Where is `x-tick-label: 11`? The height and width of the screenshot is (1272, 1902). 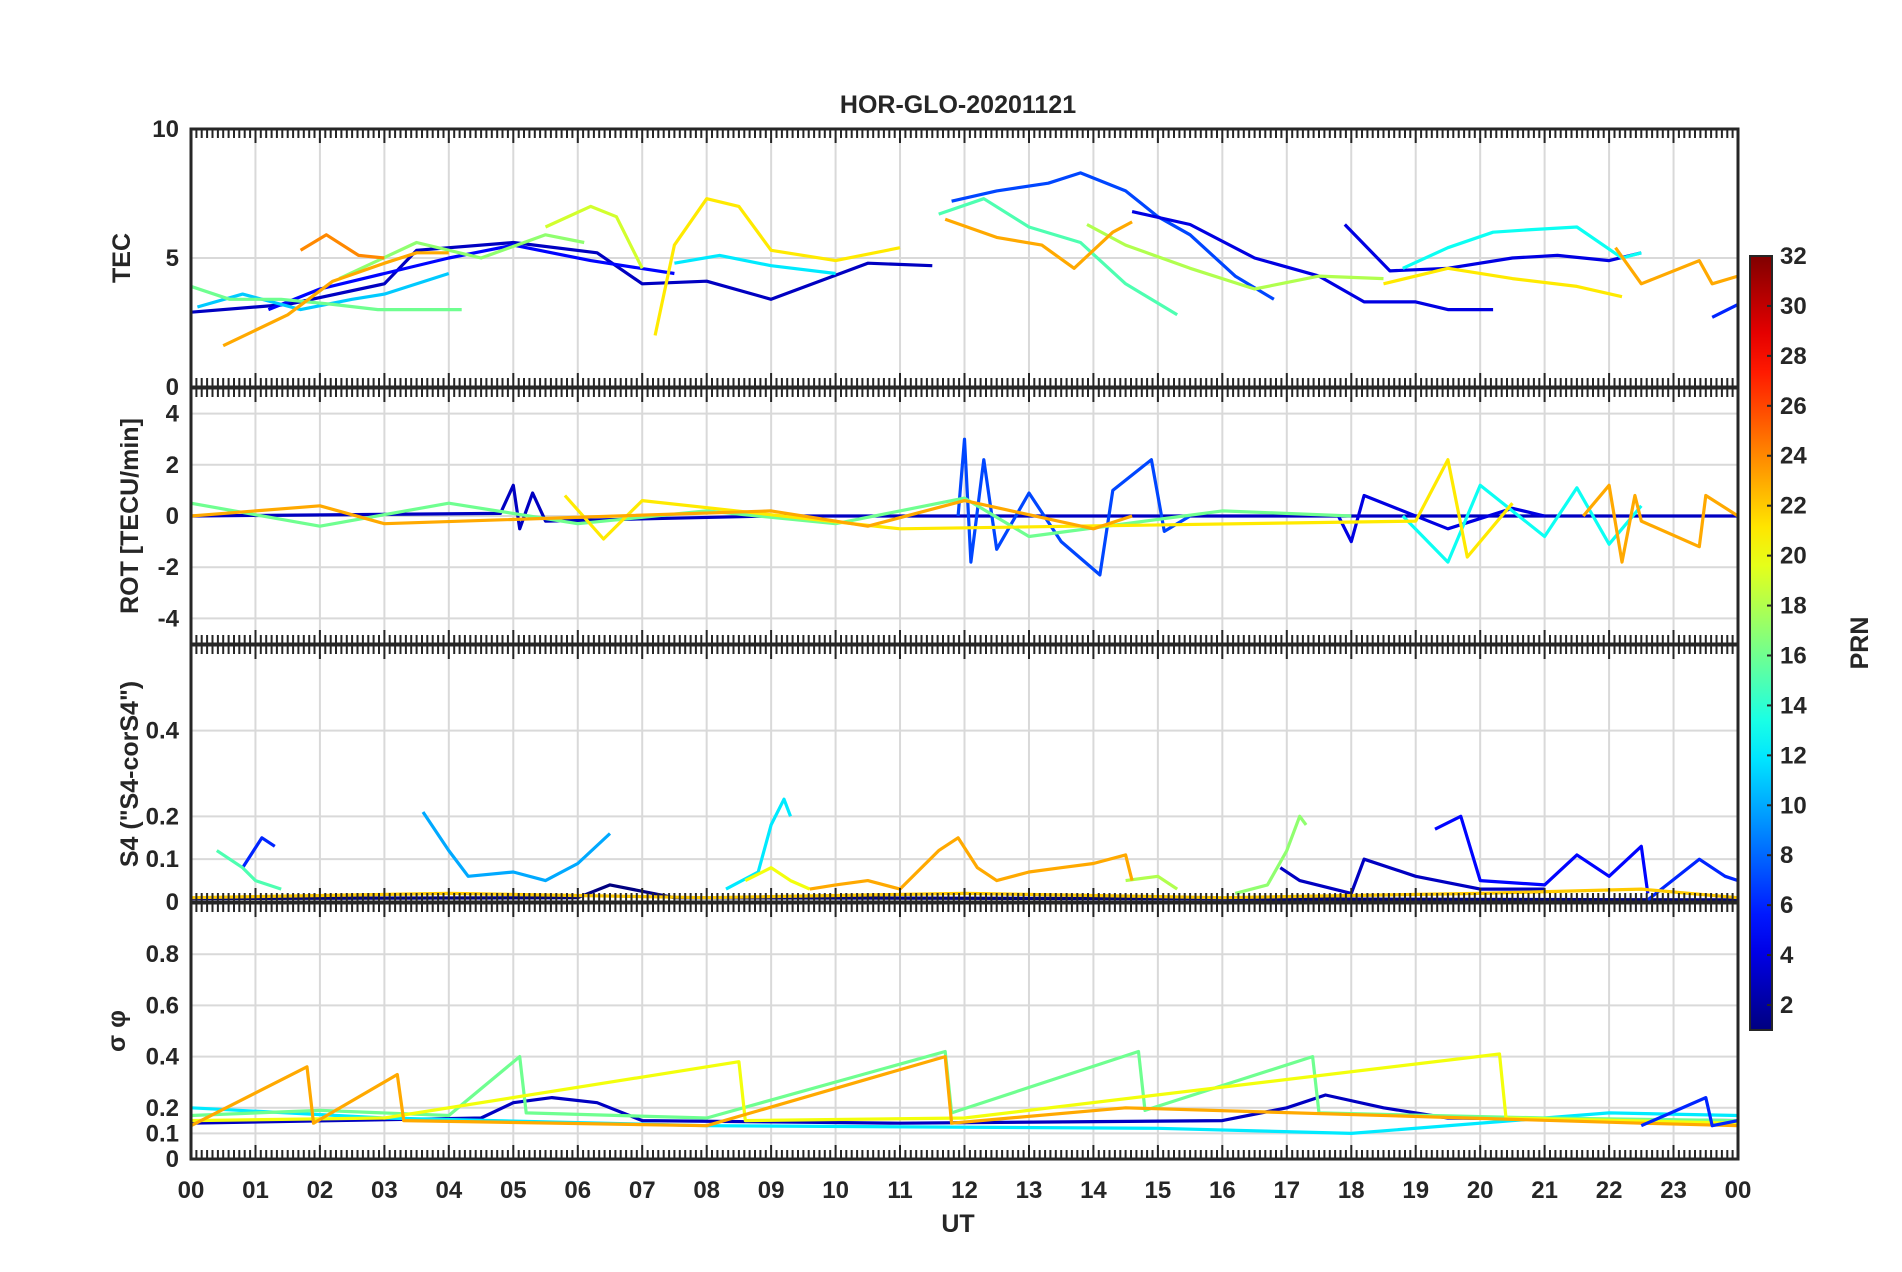 x-tick-label: 11 is located at coordinates (899, 1190).